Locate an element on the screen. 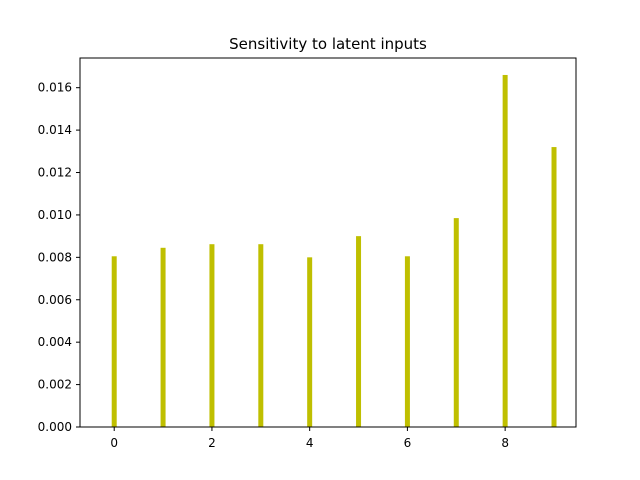 The image size is (640, 480). y-tick-label: 0.000 is located at coordinates (55, 427).